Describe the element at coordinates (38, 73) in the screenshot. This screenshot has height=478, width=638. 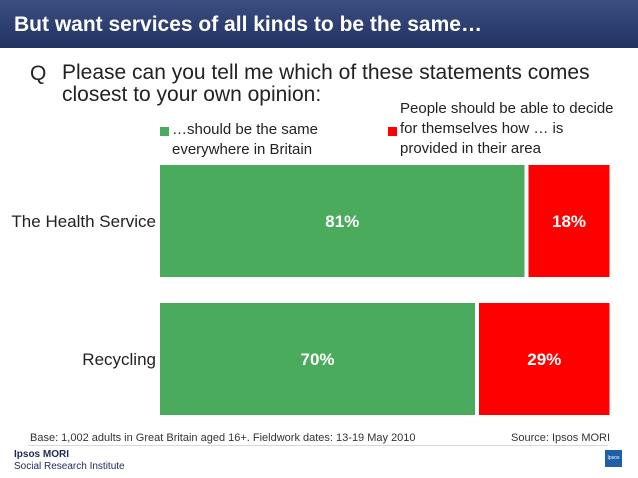
I see `question-letter: Q` at that location.